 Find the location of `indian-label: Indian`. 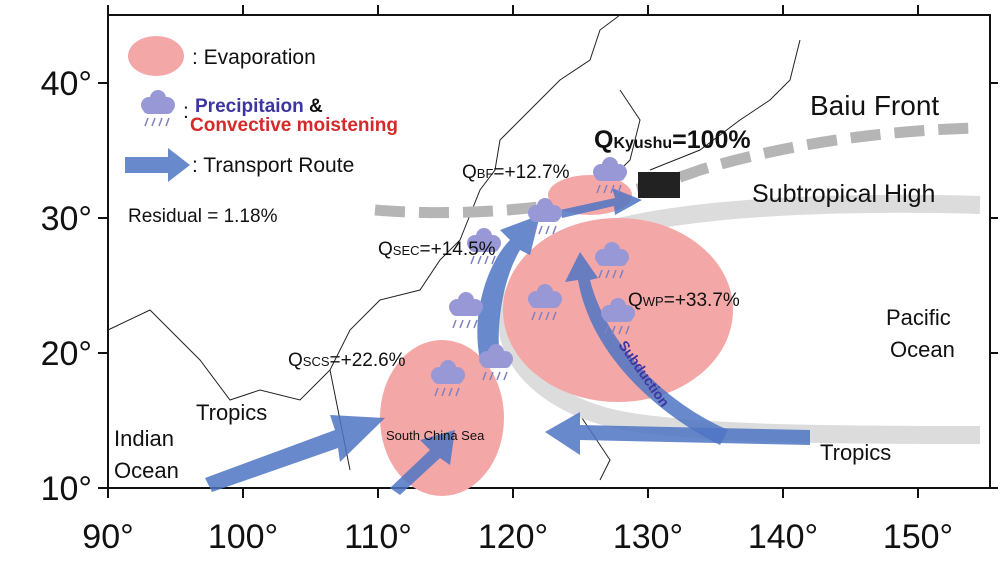

indian-label: Indian is located at coordinates (144, 438).